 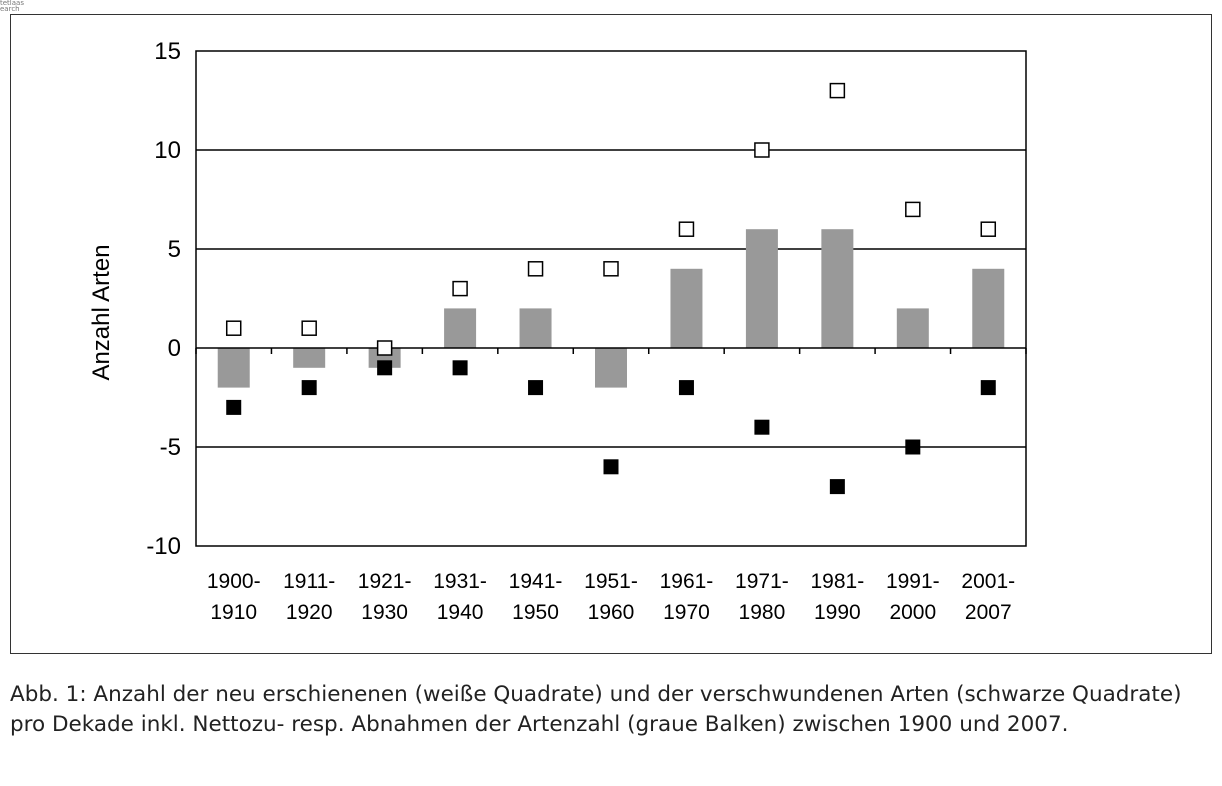 I want to click on logo-line-1: tetlaas, so click(x=12, y=3).